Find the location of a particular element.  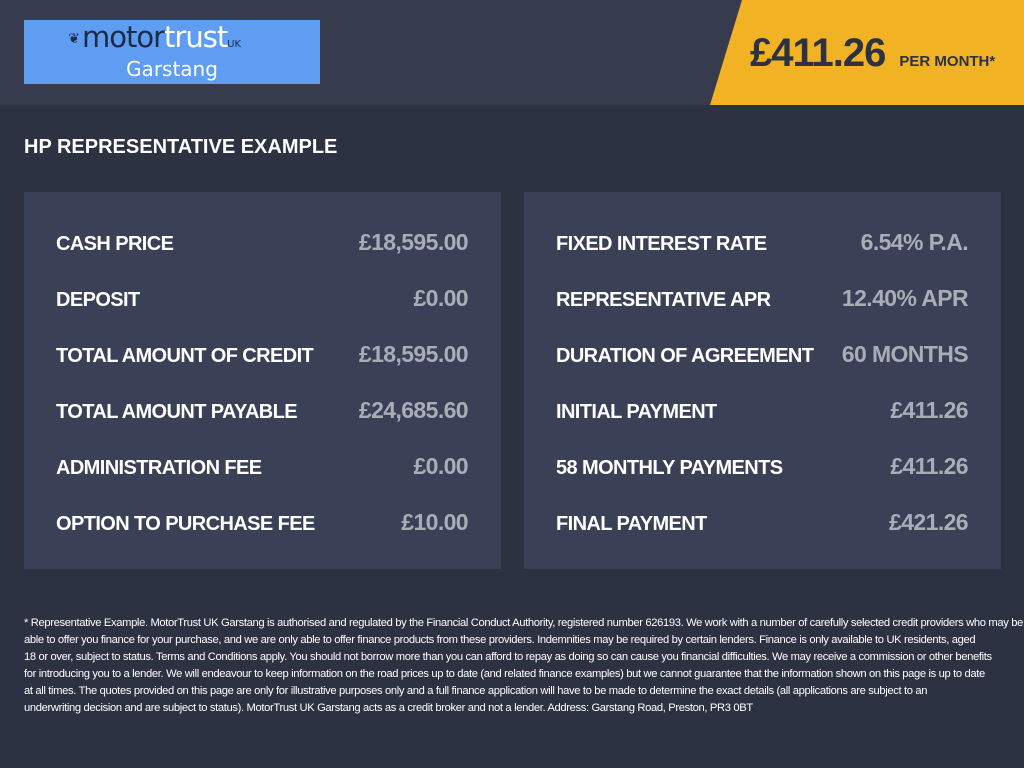

page-title: HP REPRESENTATIVE EXAMPLE is located at coordinates (181, 147).